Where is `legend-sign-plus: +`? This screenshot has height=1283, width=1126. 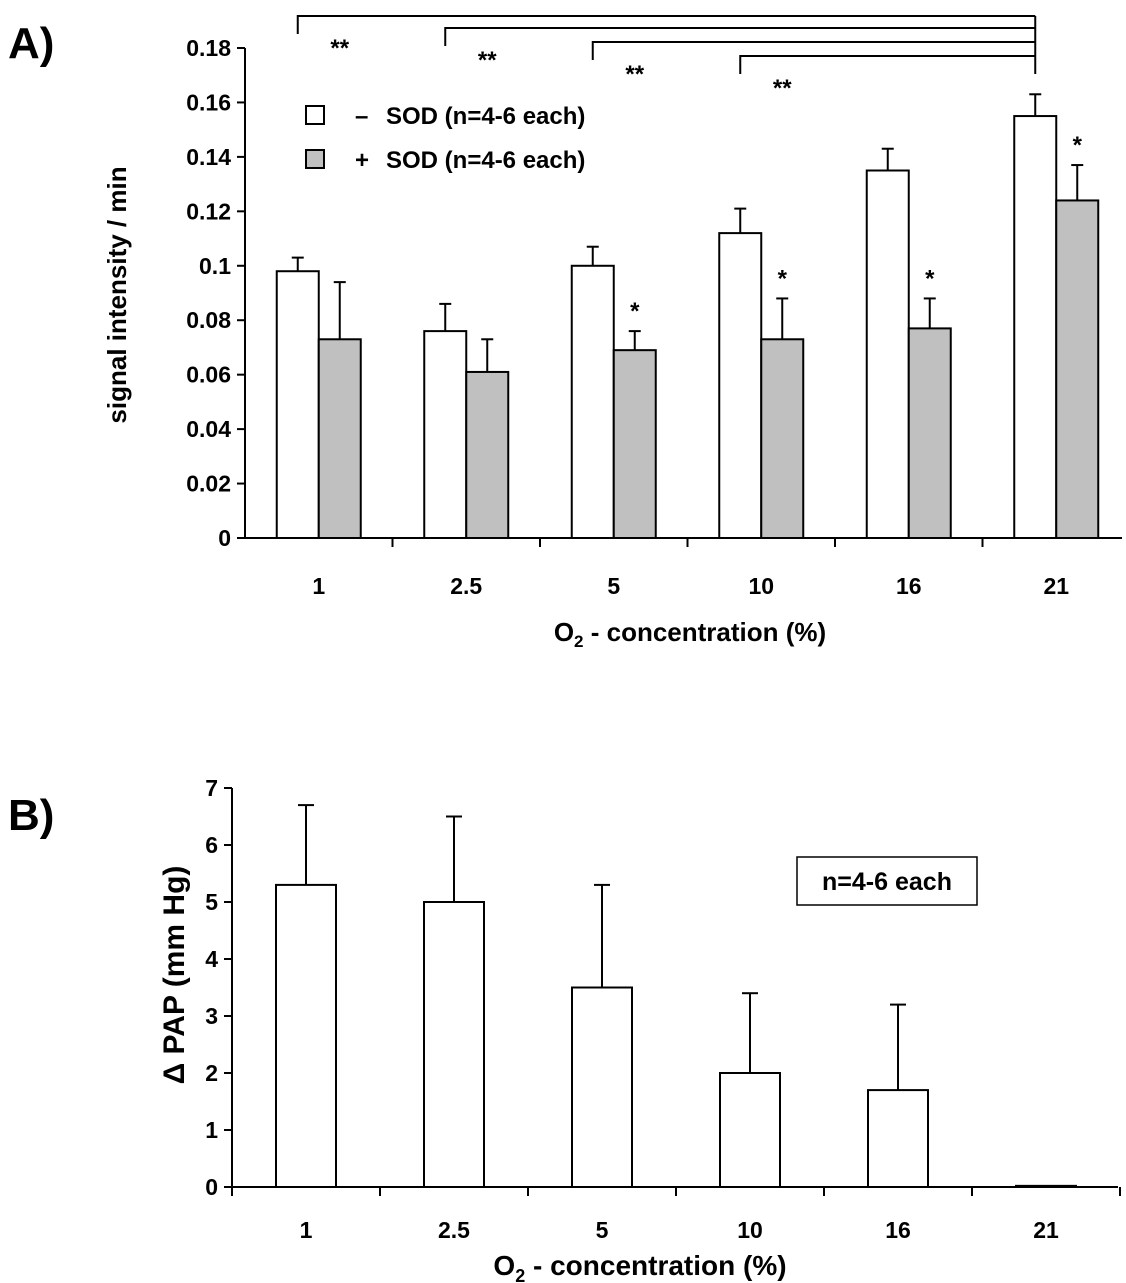
legend-sign-plus: + is located at coordinates (362, 160).